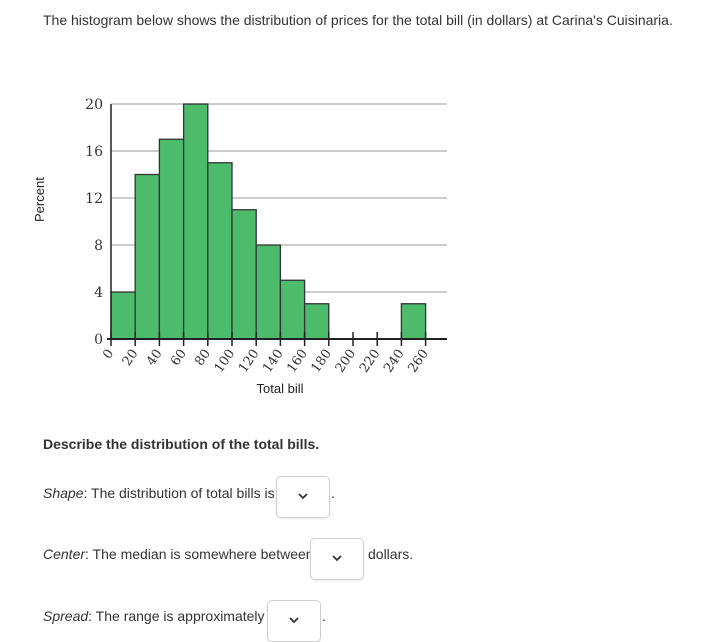  What do you see at coordinates (394, 361) in the screenshot?
I see `x-tick-label: 240` at bounding box center [394, 361].